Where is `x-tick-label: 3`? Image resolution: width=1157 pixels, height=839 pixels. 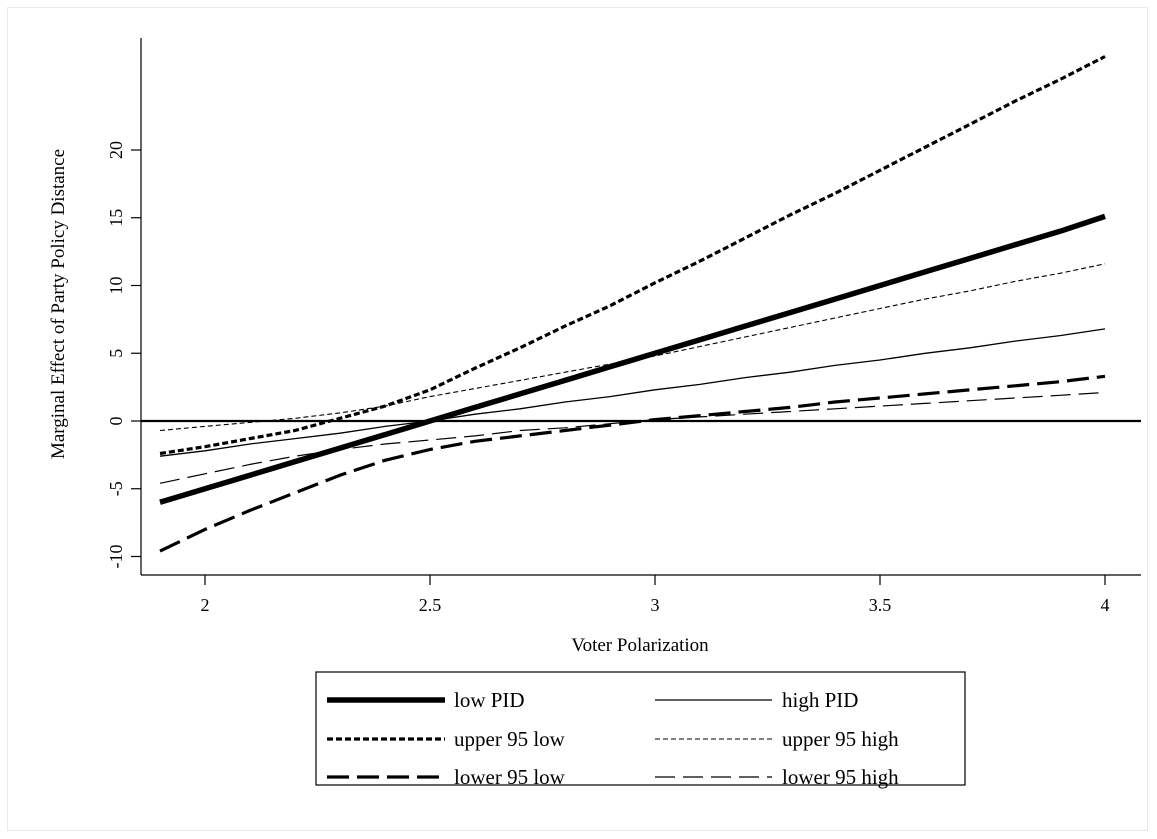 x-tick-label: 3 is located at coordinates (655, 605).